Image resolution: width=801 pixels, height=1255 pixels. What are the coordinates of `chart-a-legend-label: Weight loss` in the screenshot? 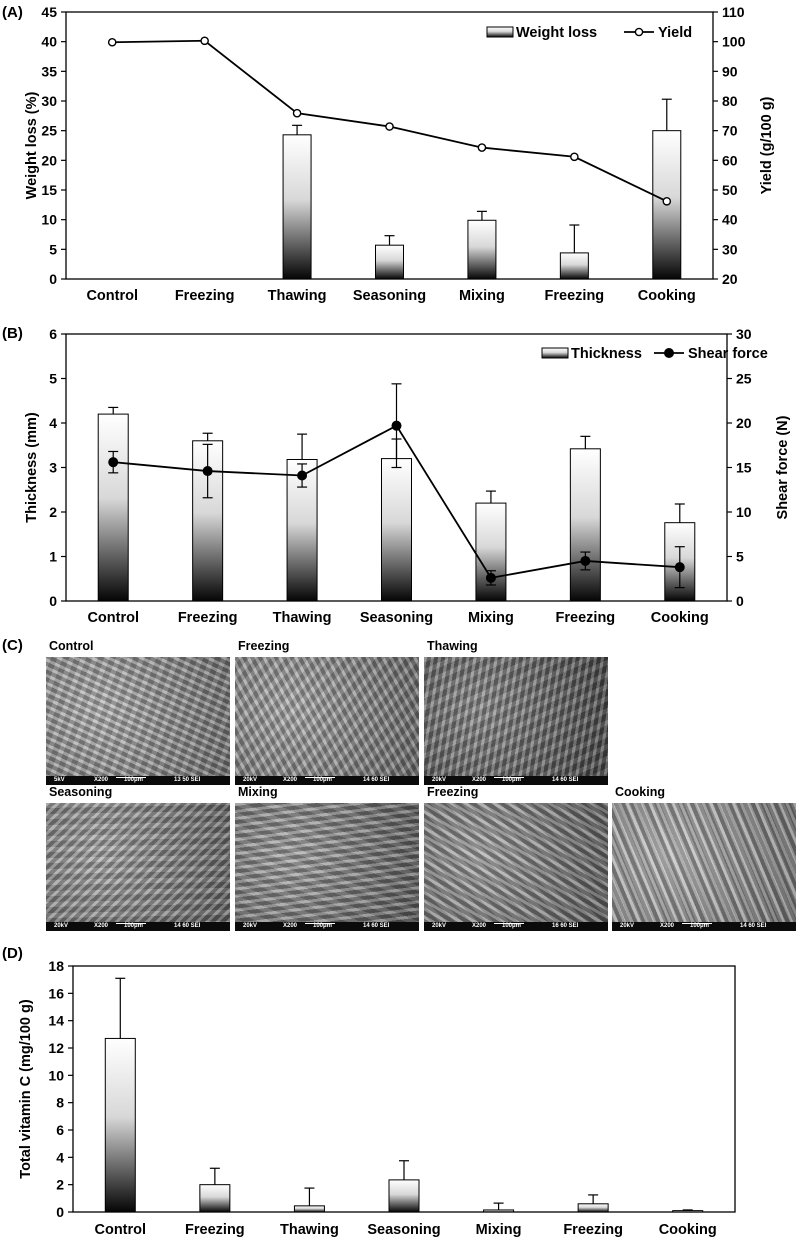 It's located at (556, 33).